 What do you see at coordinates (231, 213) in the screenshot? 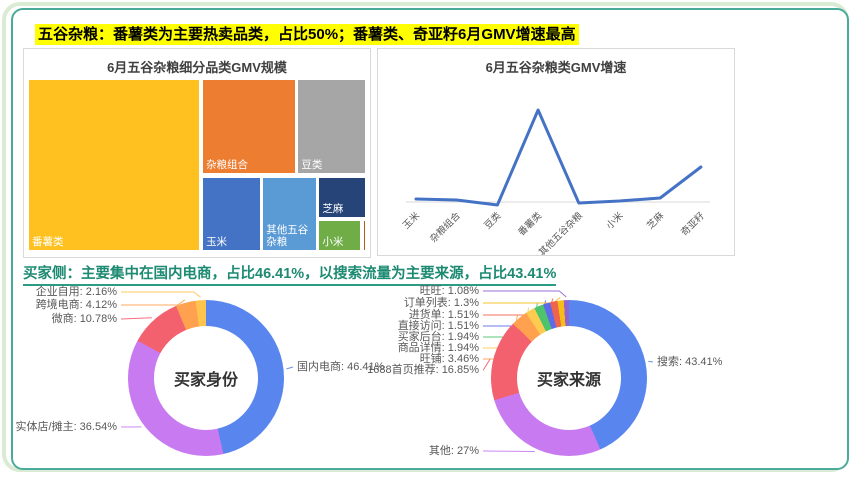
I see `treemap-block-3: 玉米` at bounding box center [231, 213].